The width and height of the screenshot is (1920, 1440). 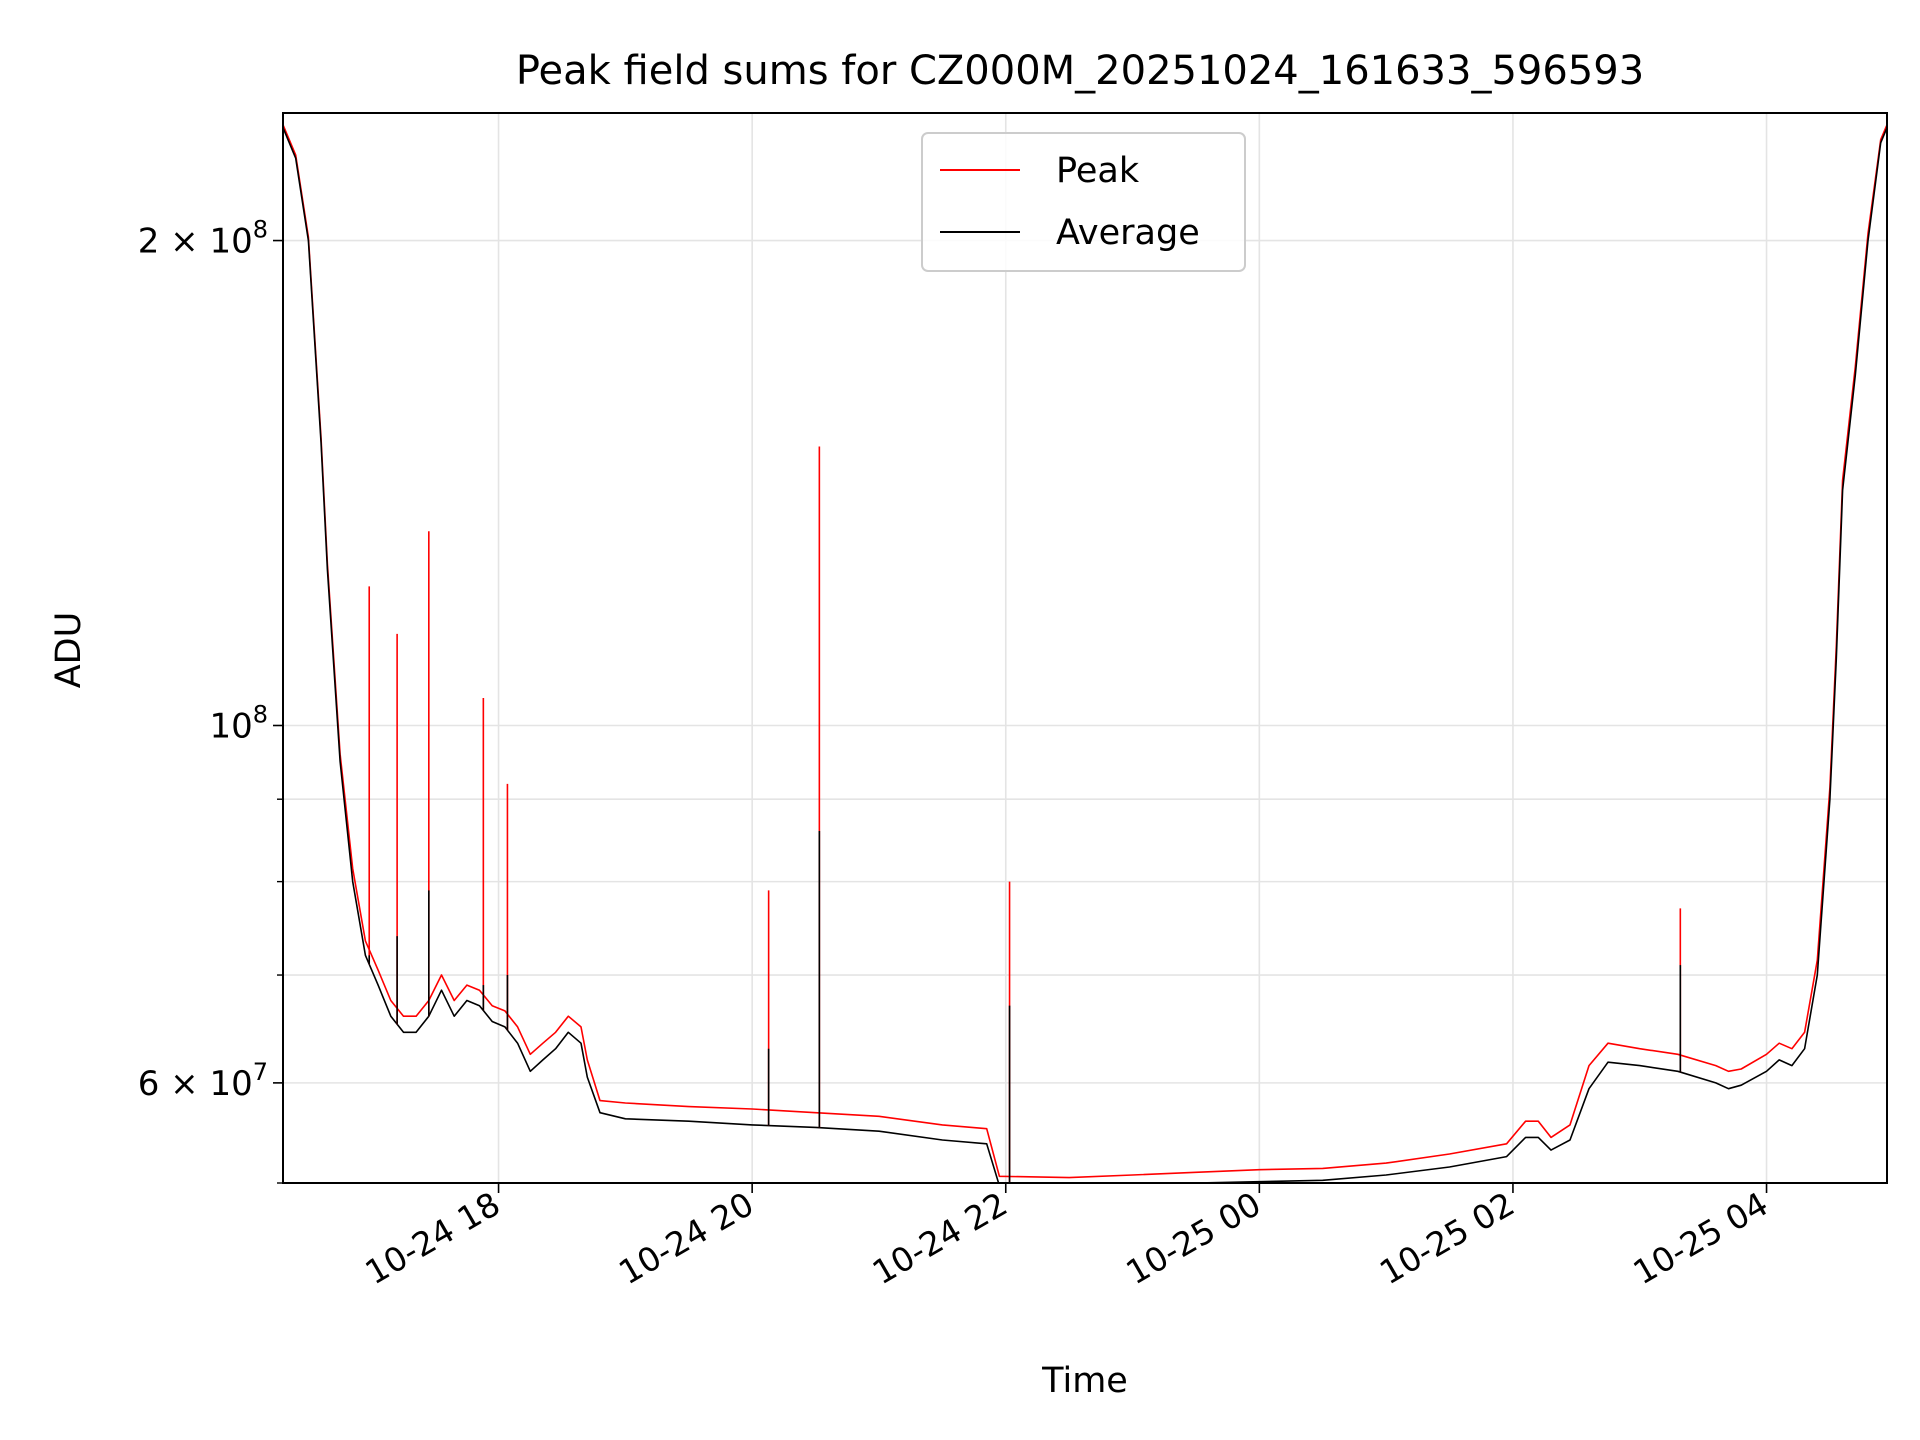 I want to click on y-axis-label: ADU, so click(x=69, y=650).